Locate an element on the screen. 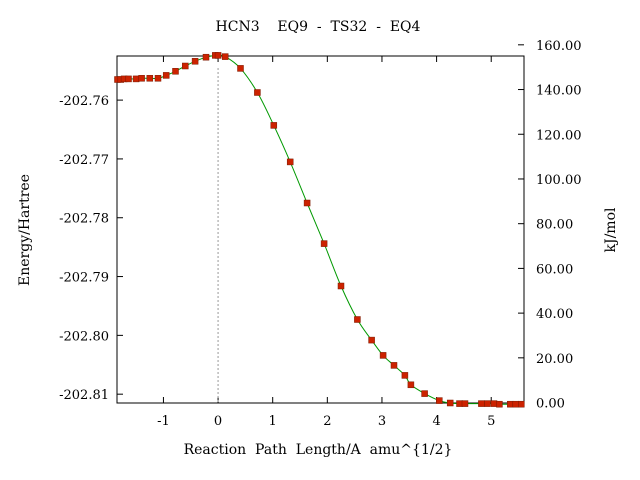 This screenshot has height=480, width=640. y2-tick-label: 120.00 is located at coordinates (559, 135).